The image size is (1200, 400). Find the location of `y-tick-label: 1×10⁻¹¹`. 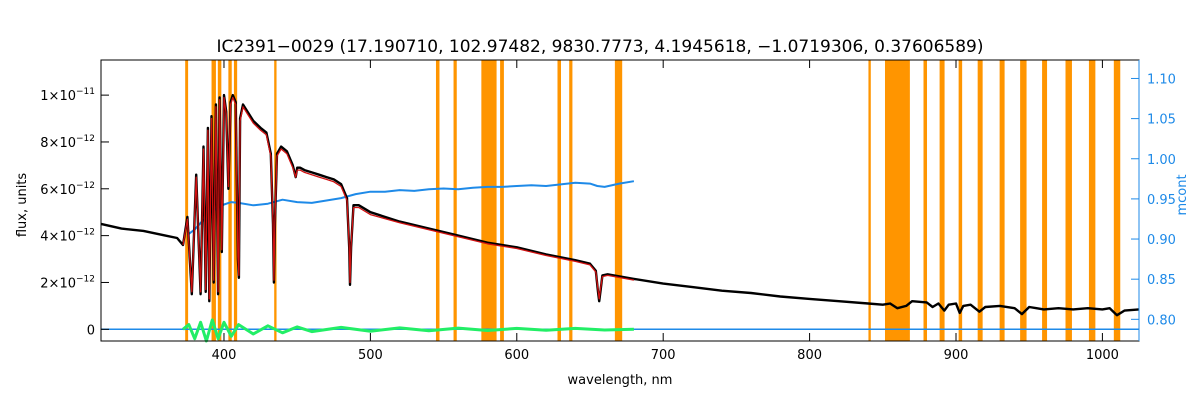

y-tick-label: 1×10⁻¹¹ is located at coordinates (67, 95).